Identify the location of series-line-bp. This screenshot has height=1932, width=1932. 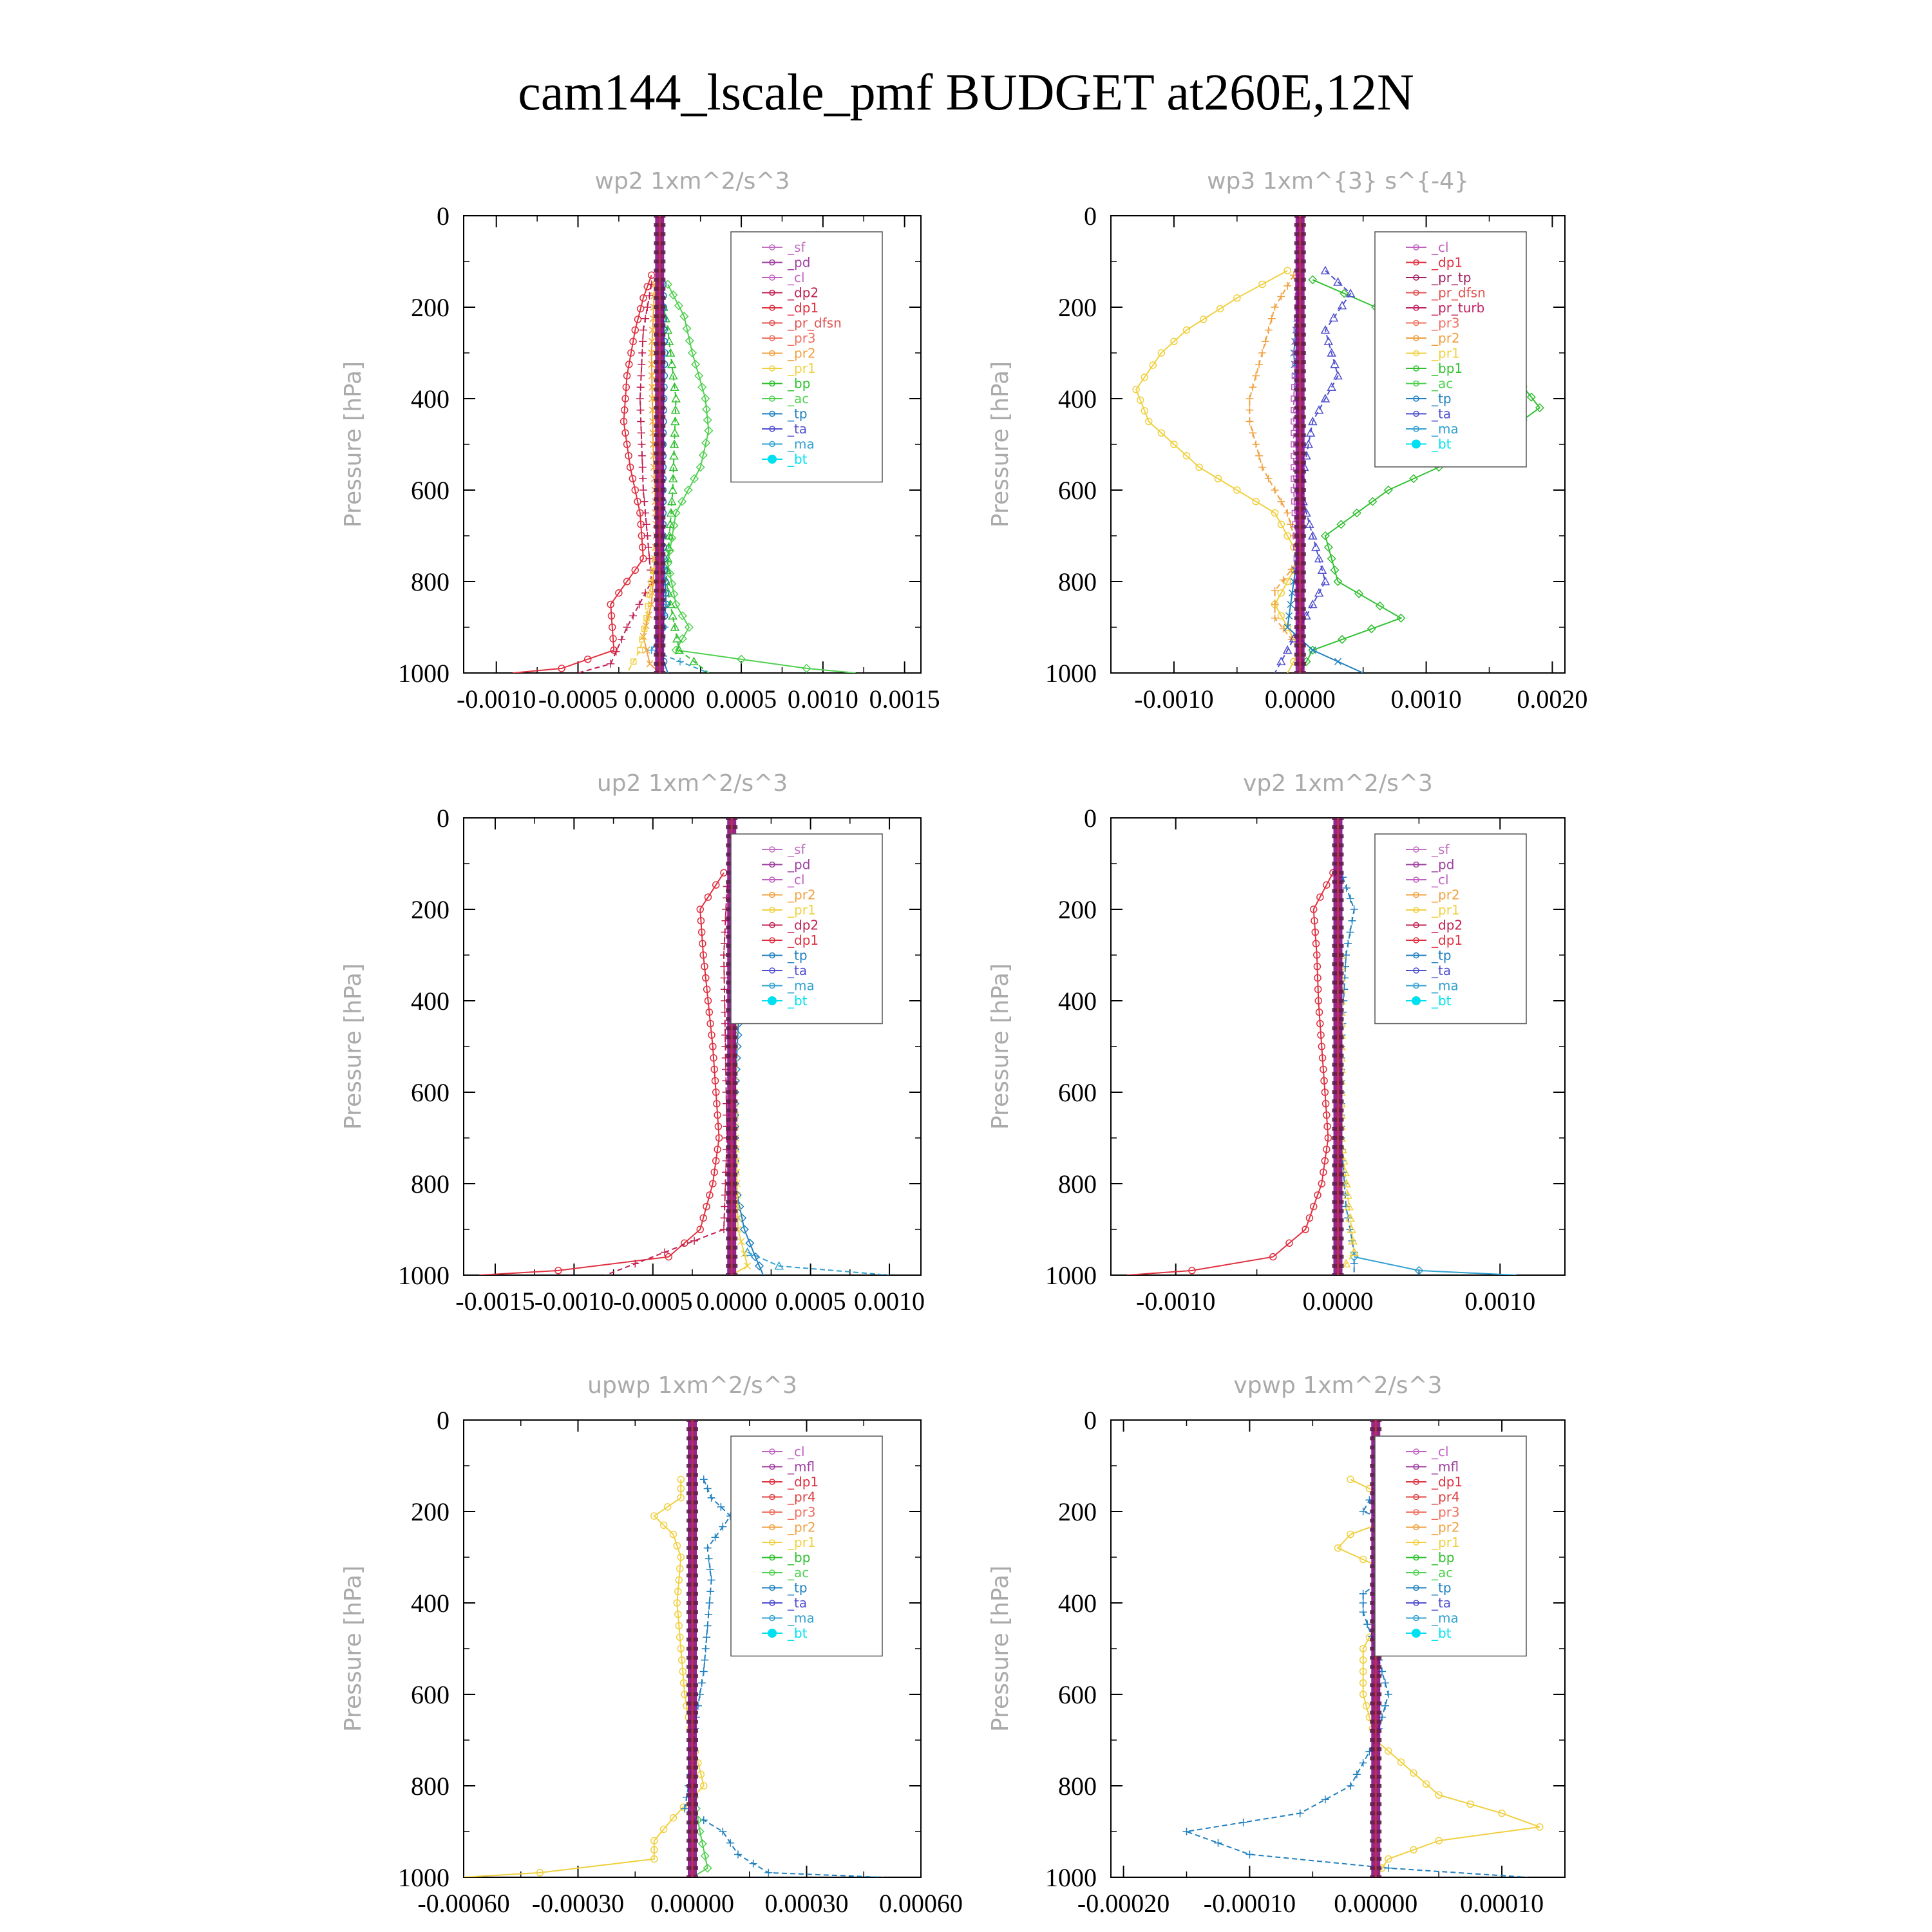
(684, 479).